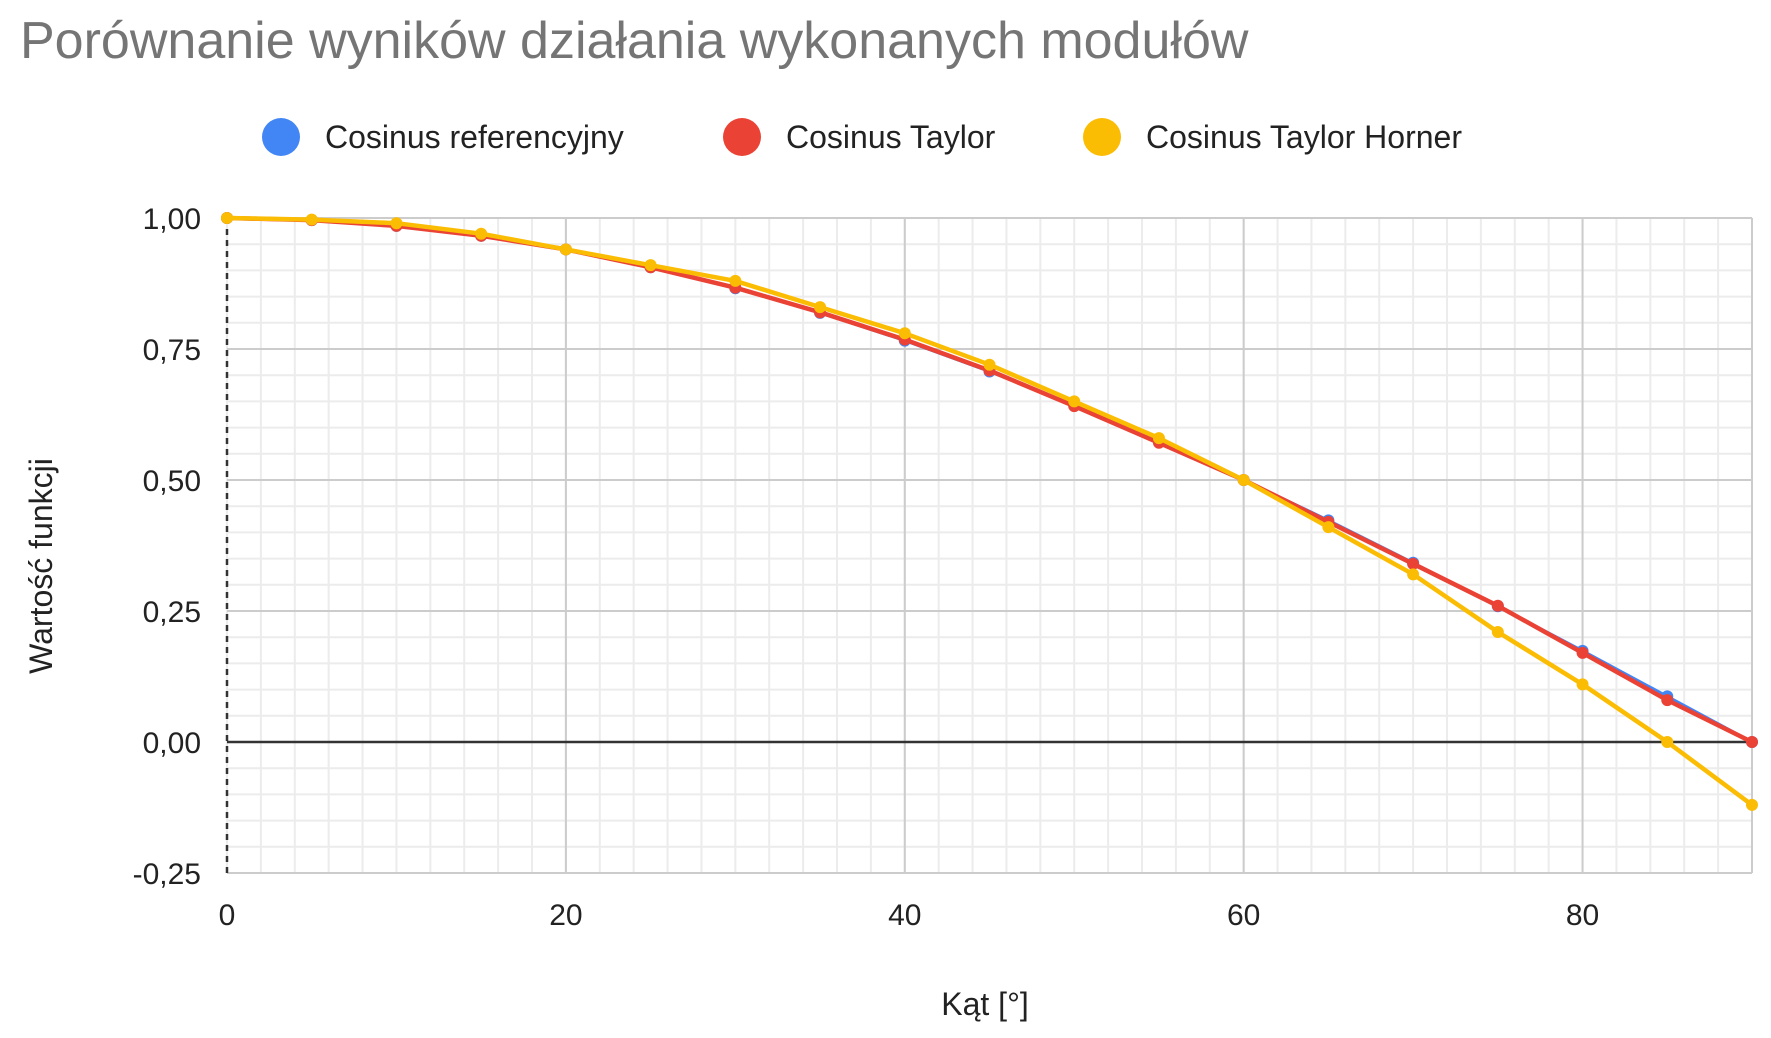 The image size is (1771, 1038). I want to click on y-tick-label: 1,00, so click(172, 219).